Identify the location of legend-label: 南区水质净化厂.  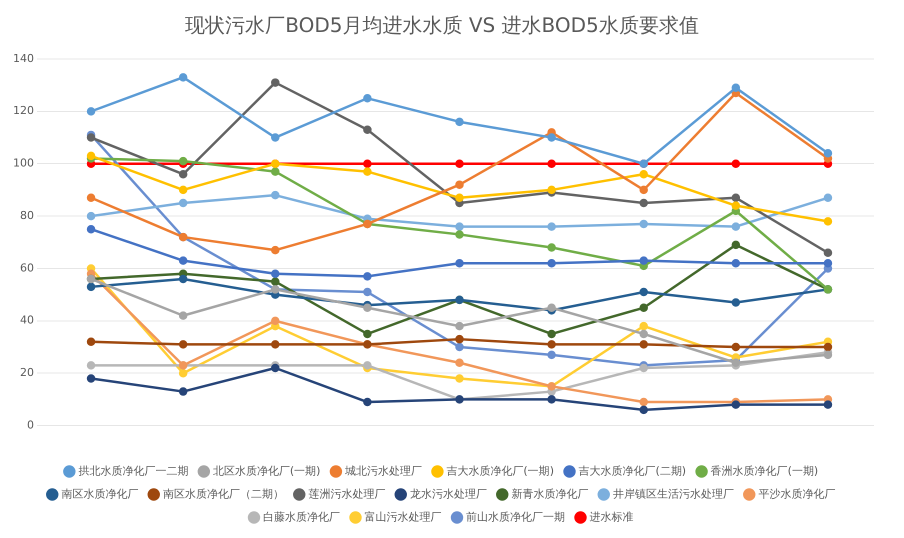
(99, 493).